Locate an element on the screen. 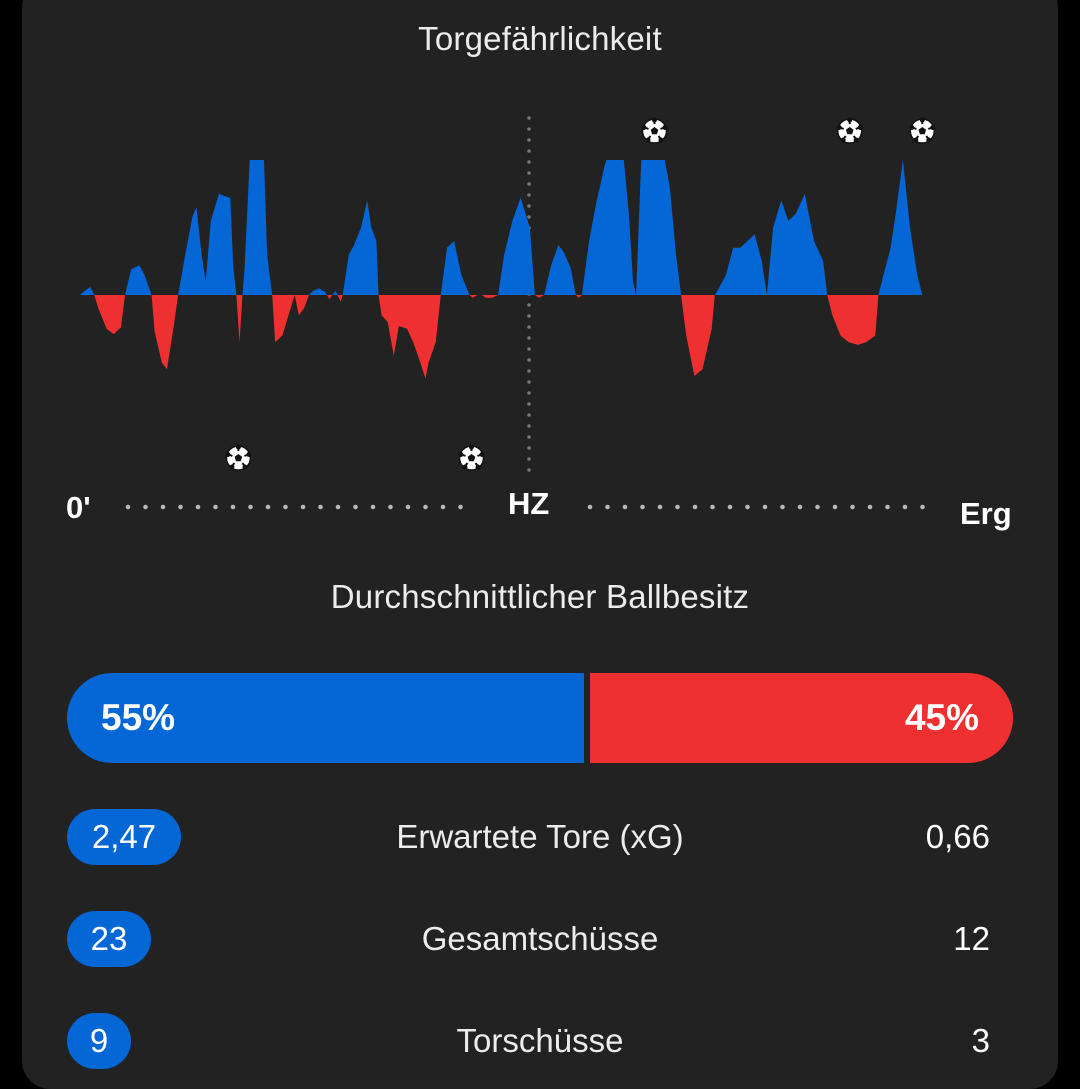 This screenshot has width=1080, height=1089. possession-away-bar: 45% is located at coordinates (801, 718).